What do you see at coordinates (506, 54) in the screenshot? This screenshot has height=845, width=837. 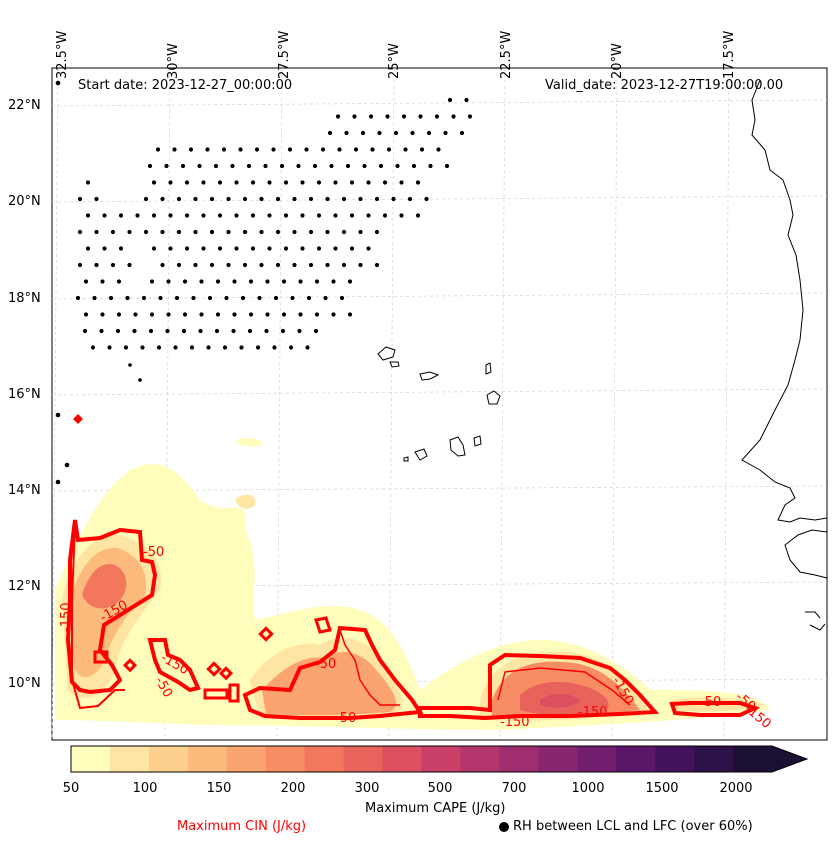 I see `lon-label-22-5: 22.5°W` at bounding box center [506, 54].